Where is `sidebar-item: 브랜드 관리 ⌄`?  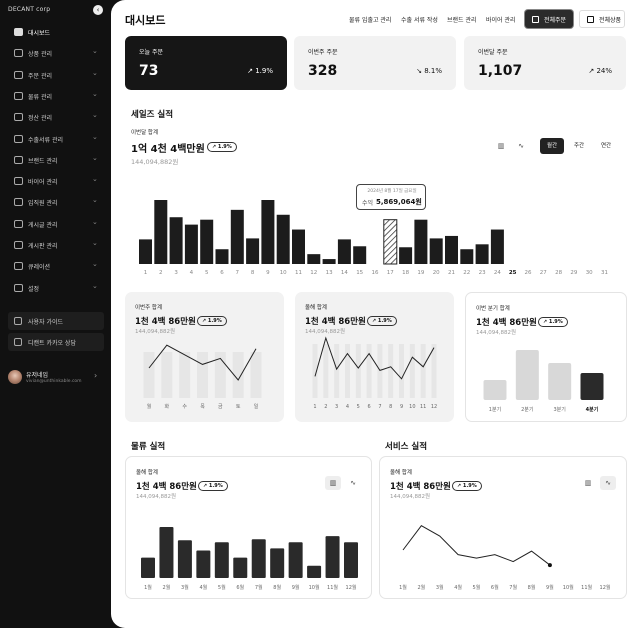 sidebar-item: 브랜드 관리 ⌄ is located at coordinates (56, 160).